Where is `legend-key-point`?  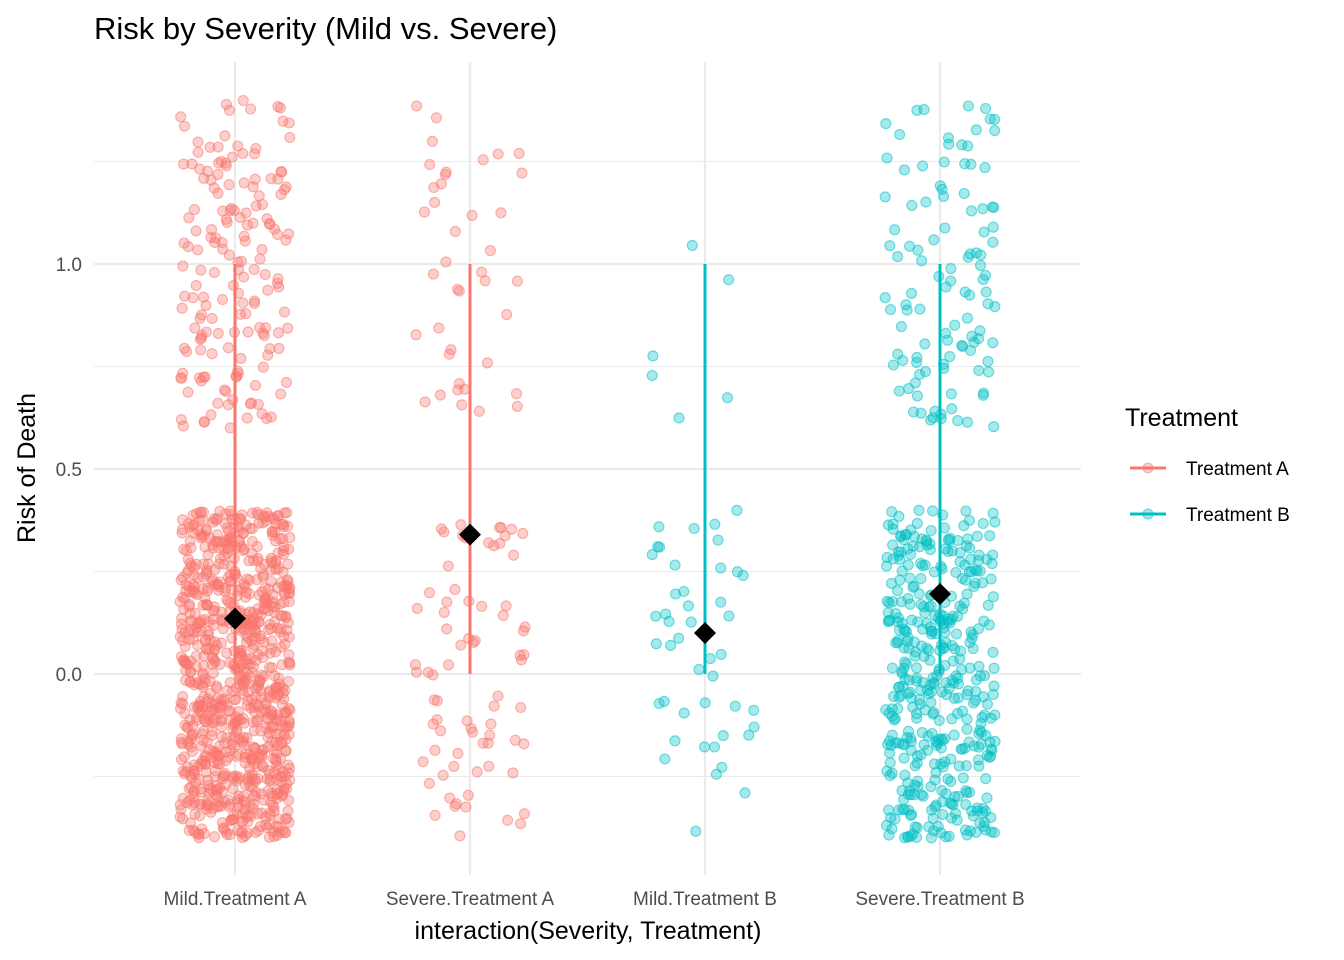
legend-key-point is located at coordinates (1148, 468).